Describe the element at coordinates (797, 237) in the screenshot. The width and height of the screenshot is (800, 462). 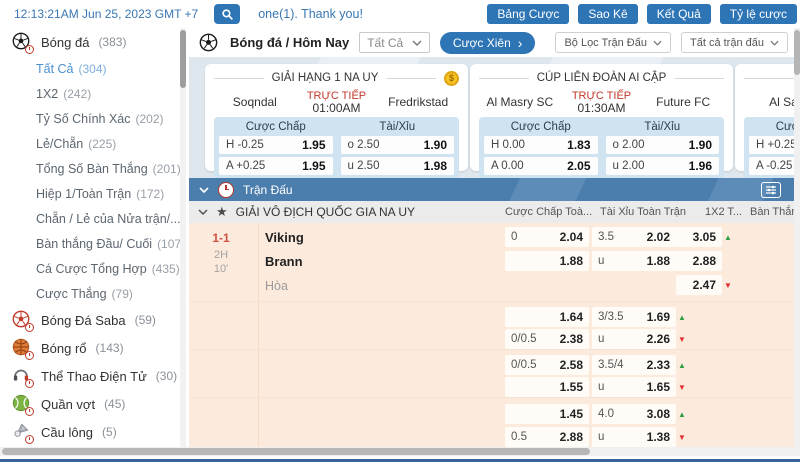
I see `main-scrollbar` at that location.